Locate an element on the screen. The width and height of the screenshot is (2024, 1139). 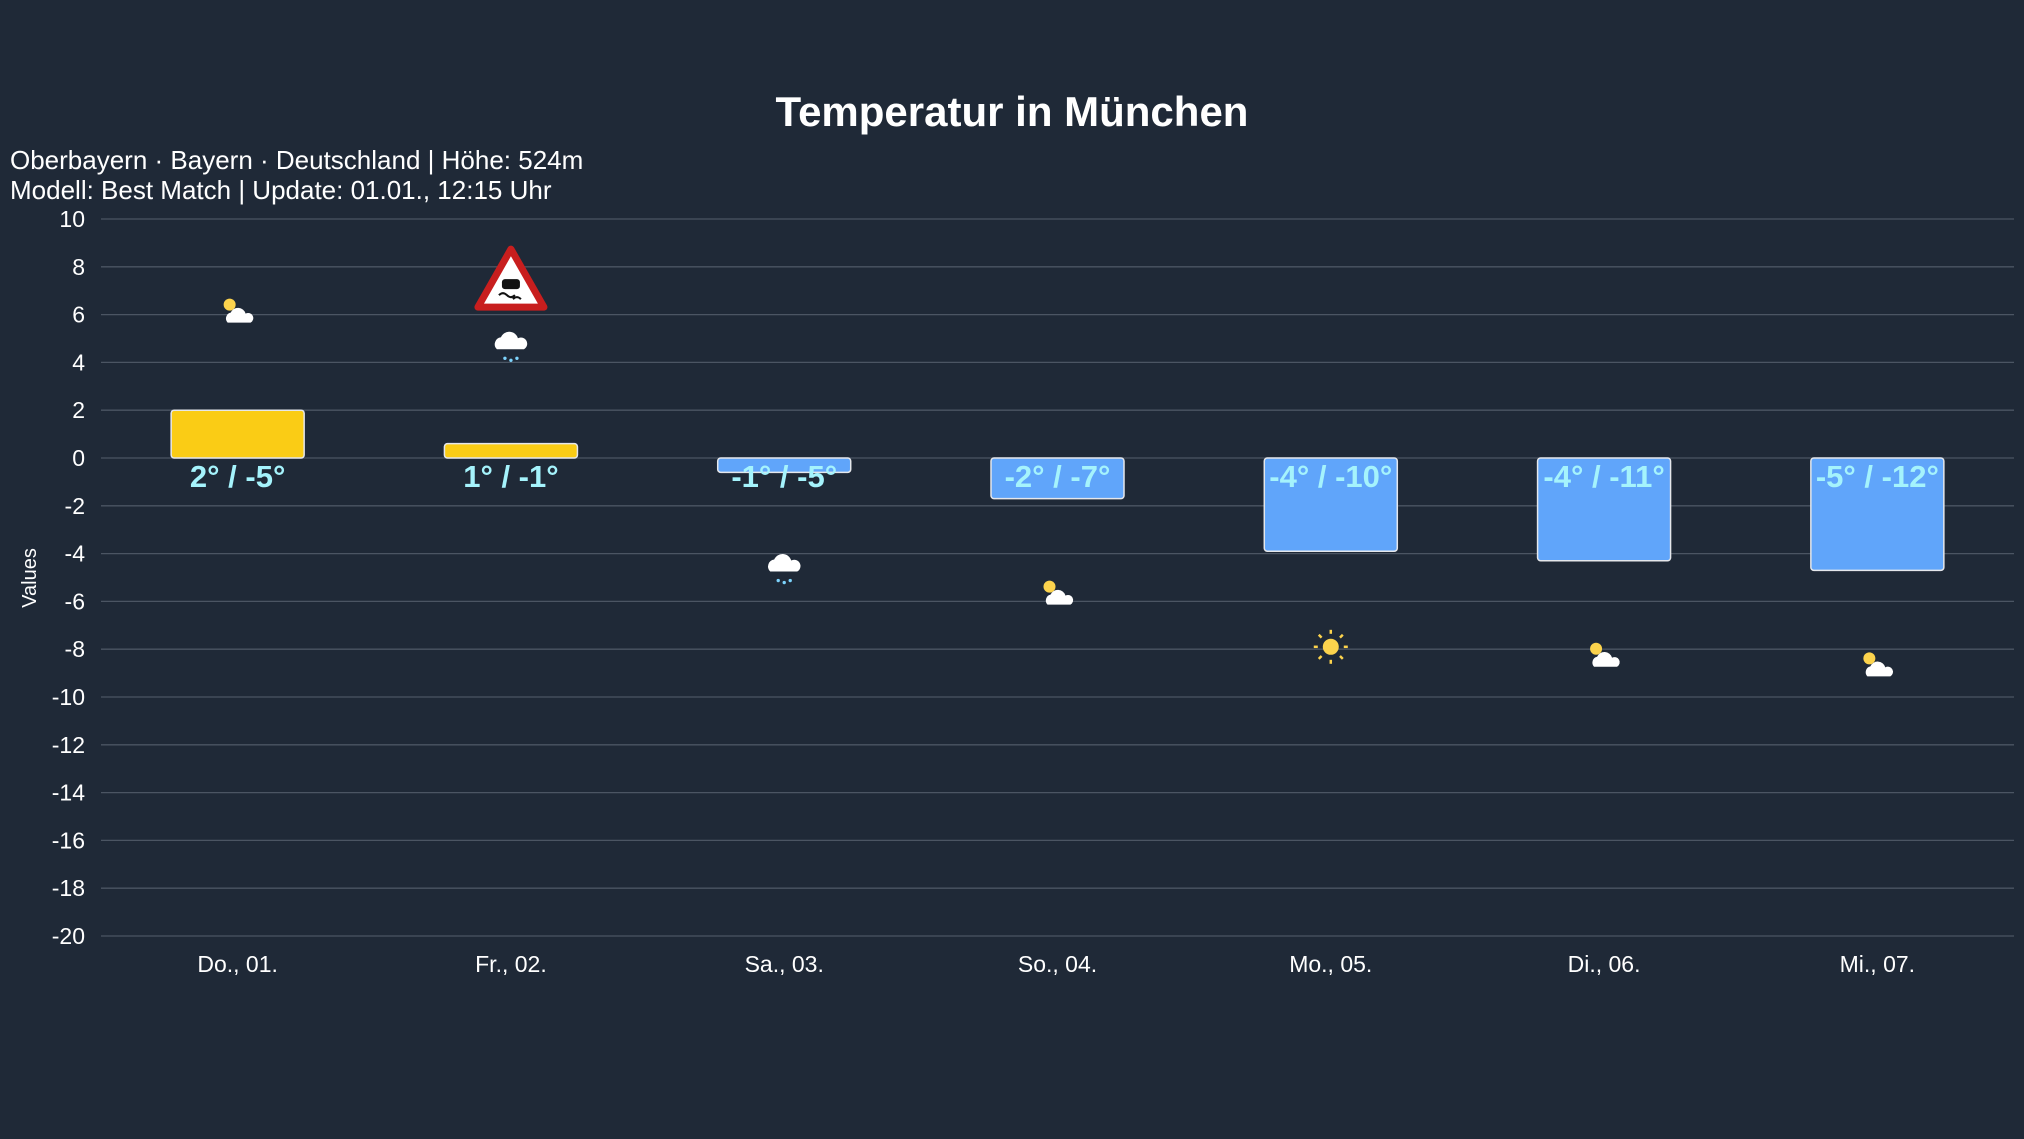
bar-data-label: 1° / -1° is located at coordinates (510, 476).